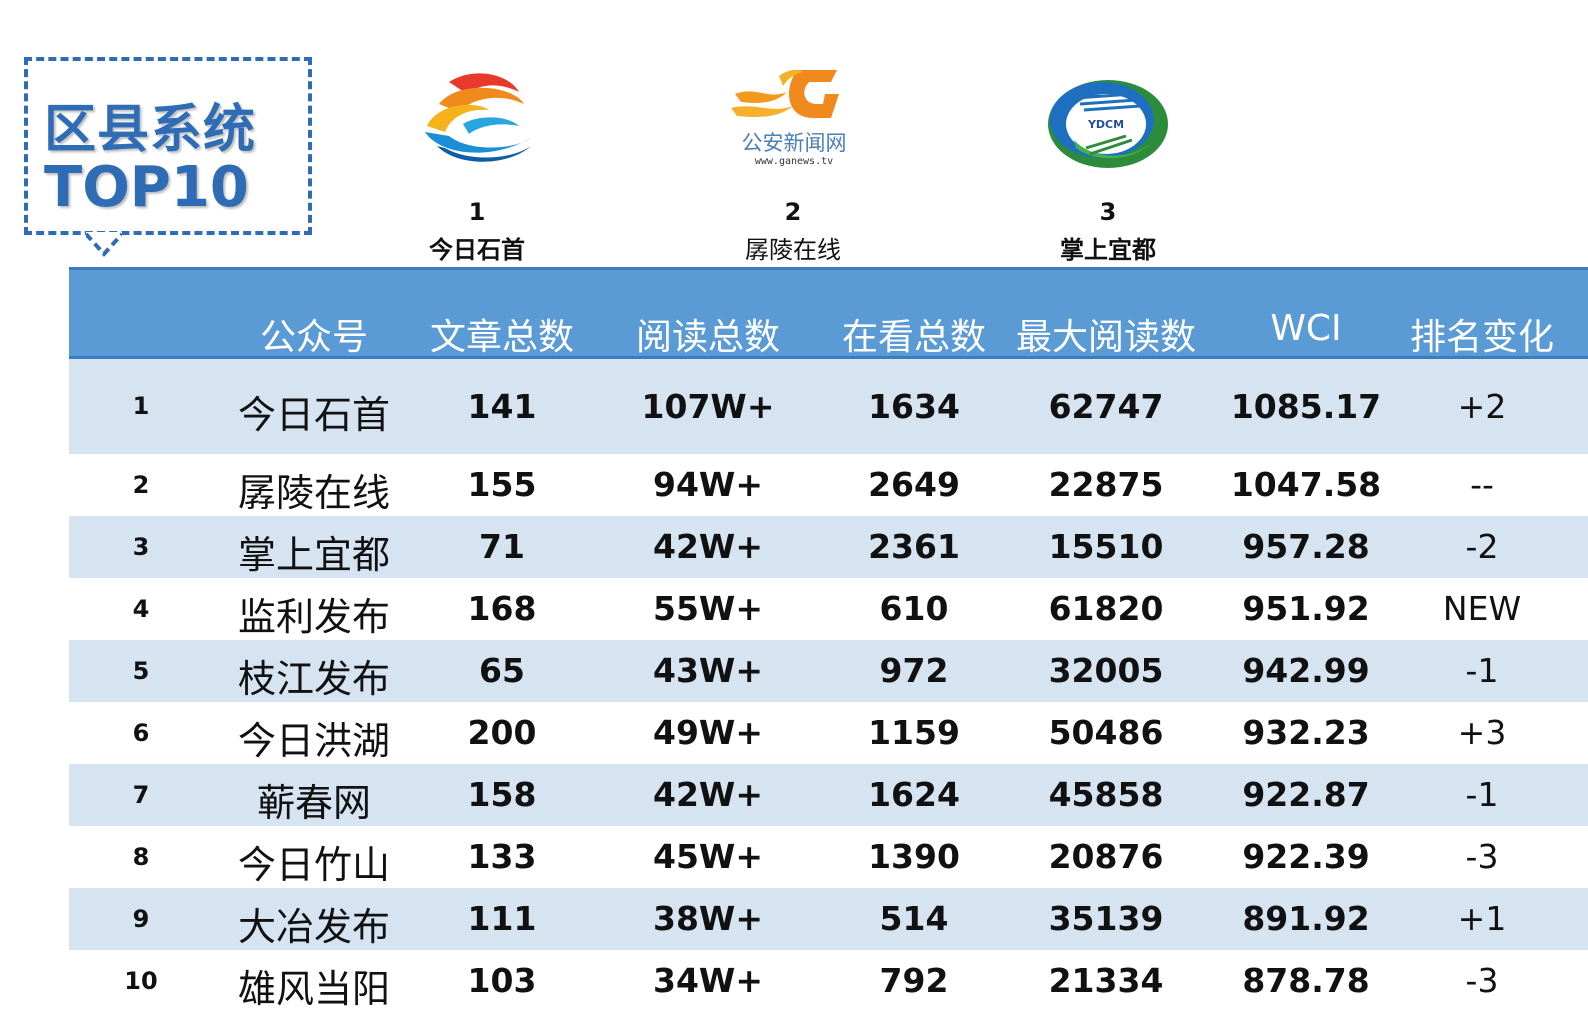 This screenshot has height=1020, width=1588. Describe the element at coordinates (1306, 794) in the screenshot. I see `cell-wci: 922.87` at that location.